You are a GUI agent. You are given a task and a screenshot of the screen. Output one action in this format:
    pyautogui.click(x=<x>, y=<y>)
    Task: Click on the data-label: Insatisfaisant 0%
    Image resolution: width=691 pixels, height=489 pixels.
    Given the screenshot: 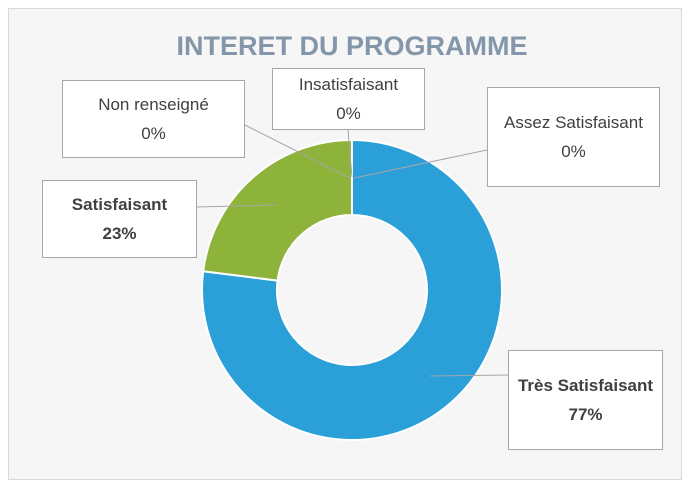 What is the action you would take?
    pyautogui.click(x=348, y=99)
    